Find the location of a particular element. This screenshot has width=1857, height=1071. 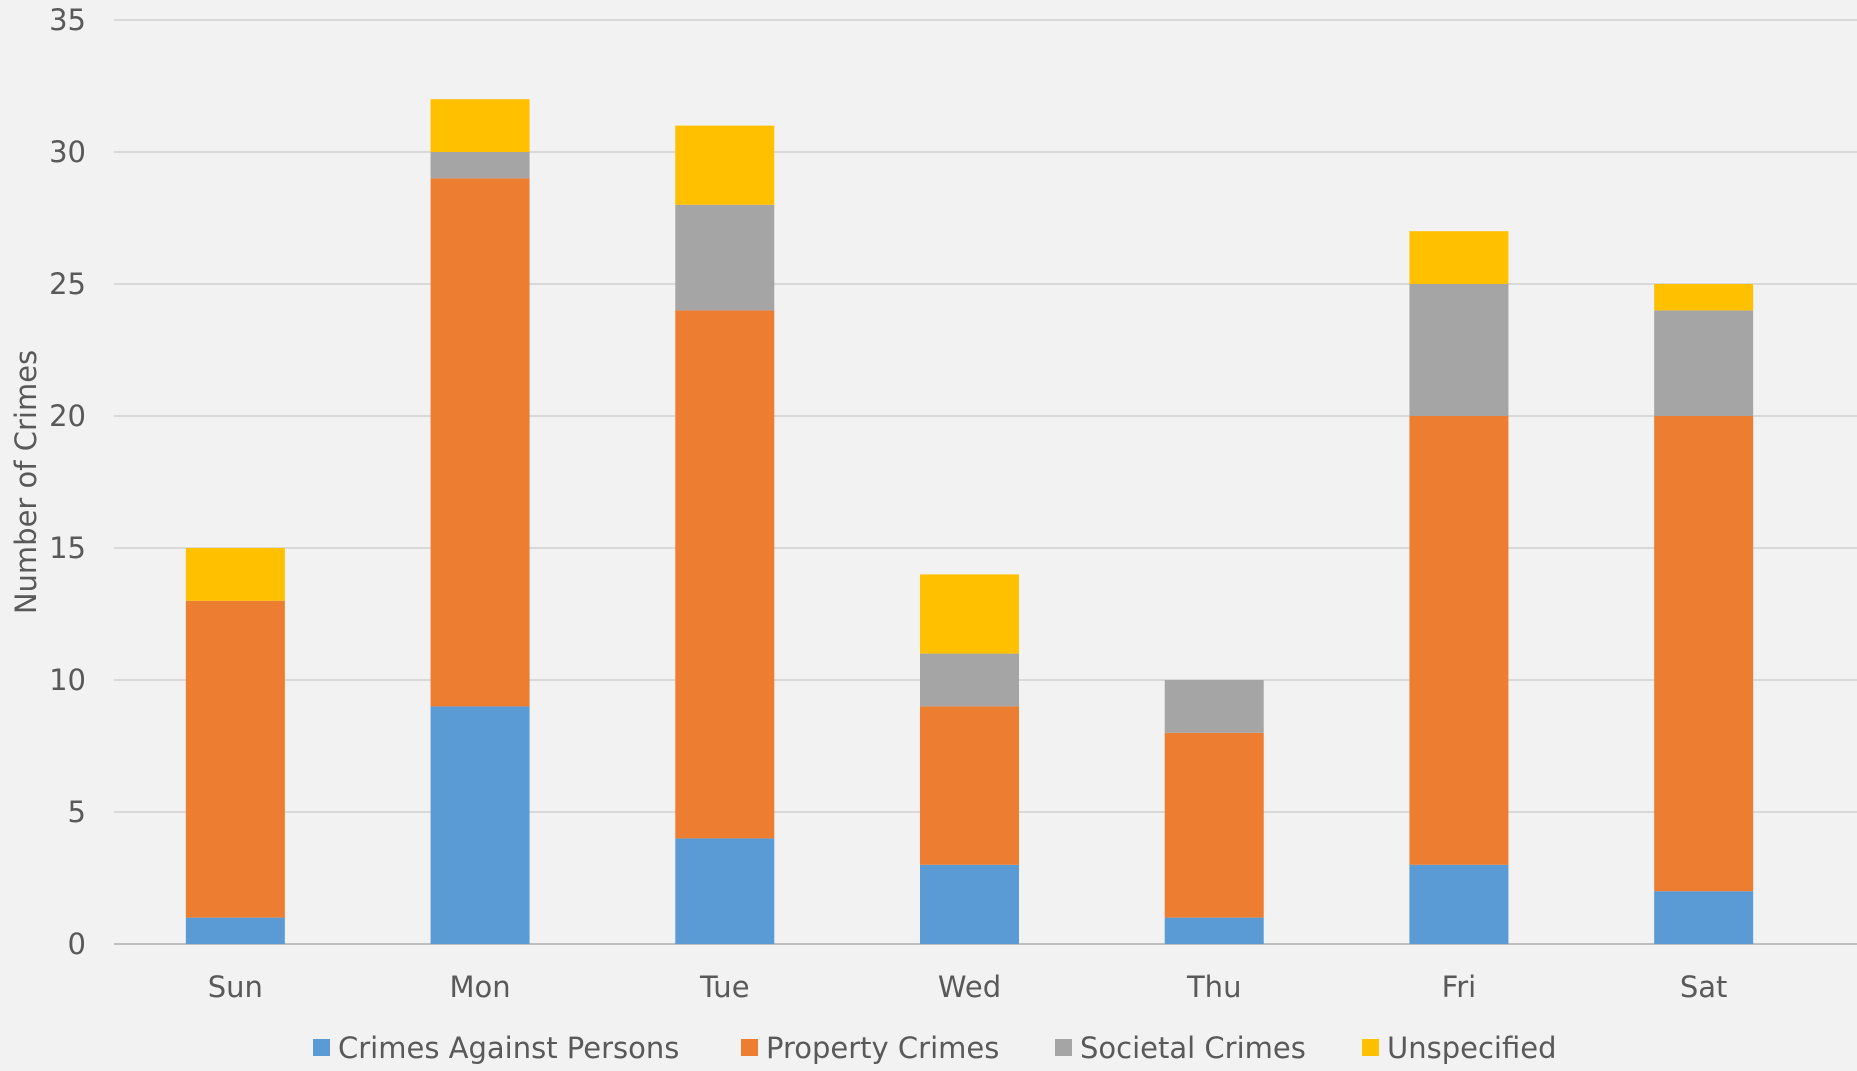

y-tick-label: 30 is located at coordinates (67, 152).